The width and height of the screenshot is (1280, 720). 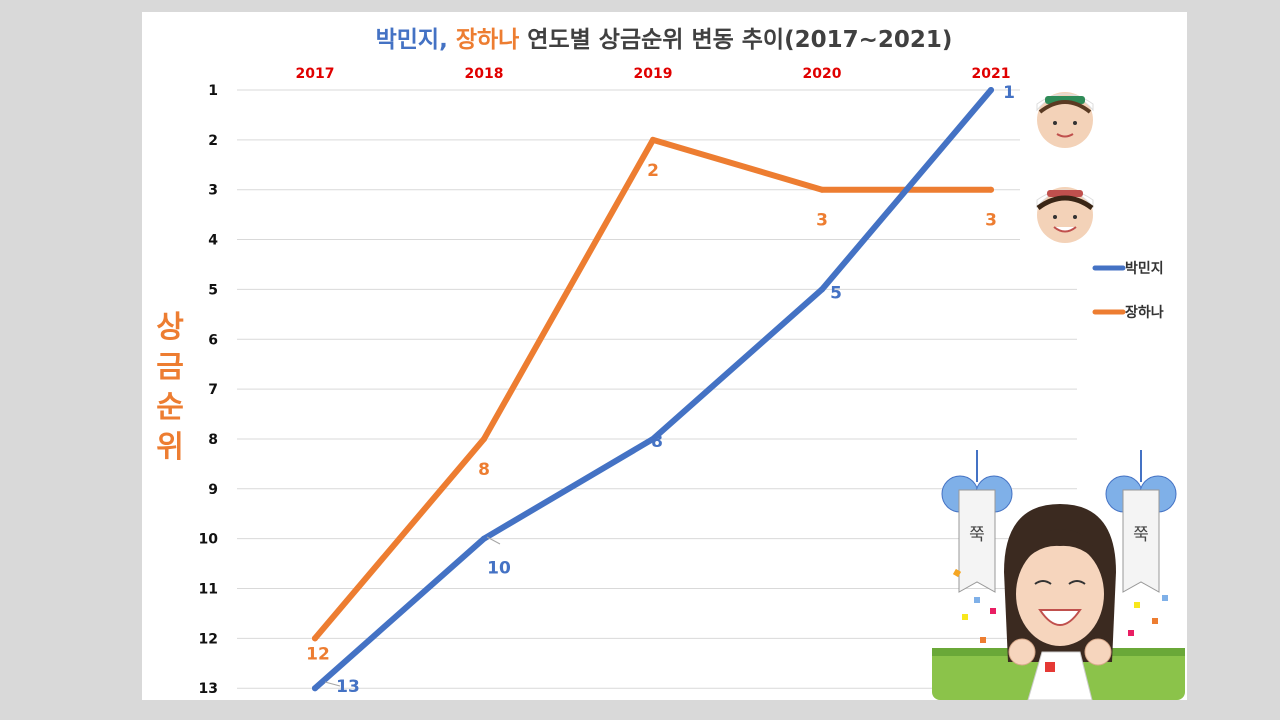 I want to click on chart-title-part: 장하나, so click(x=487, y=40).